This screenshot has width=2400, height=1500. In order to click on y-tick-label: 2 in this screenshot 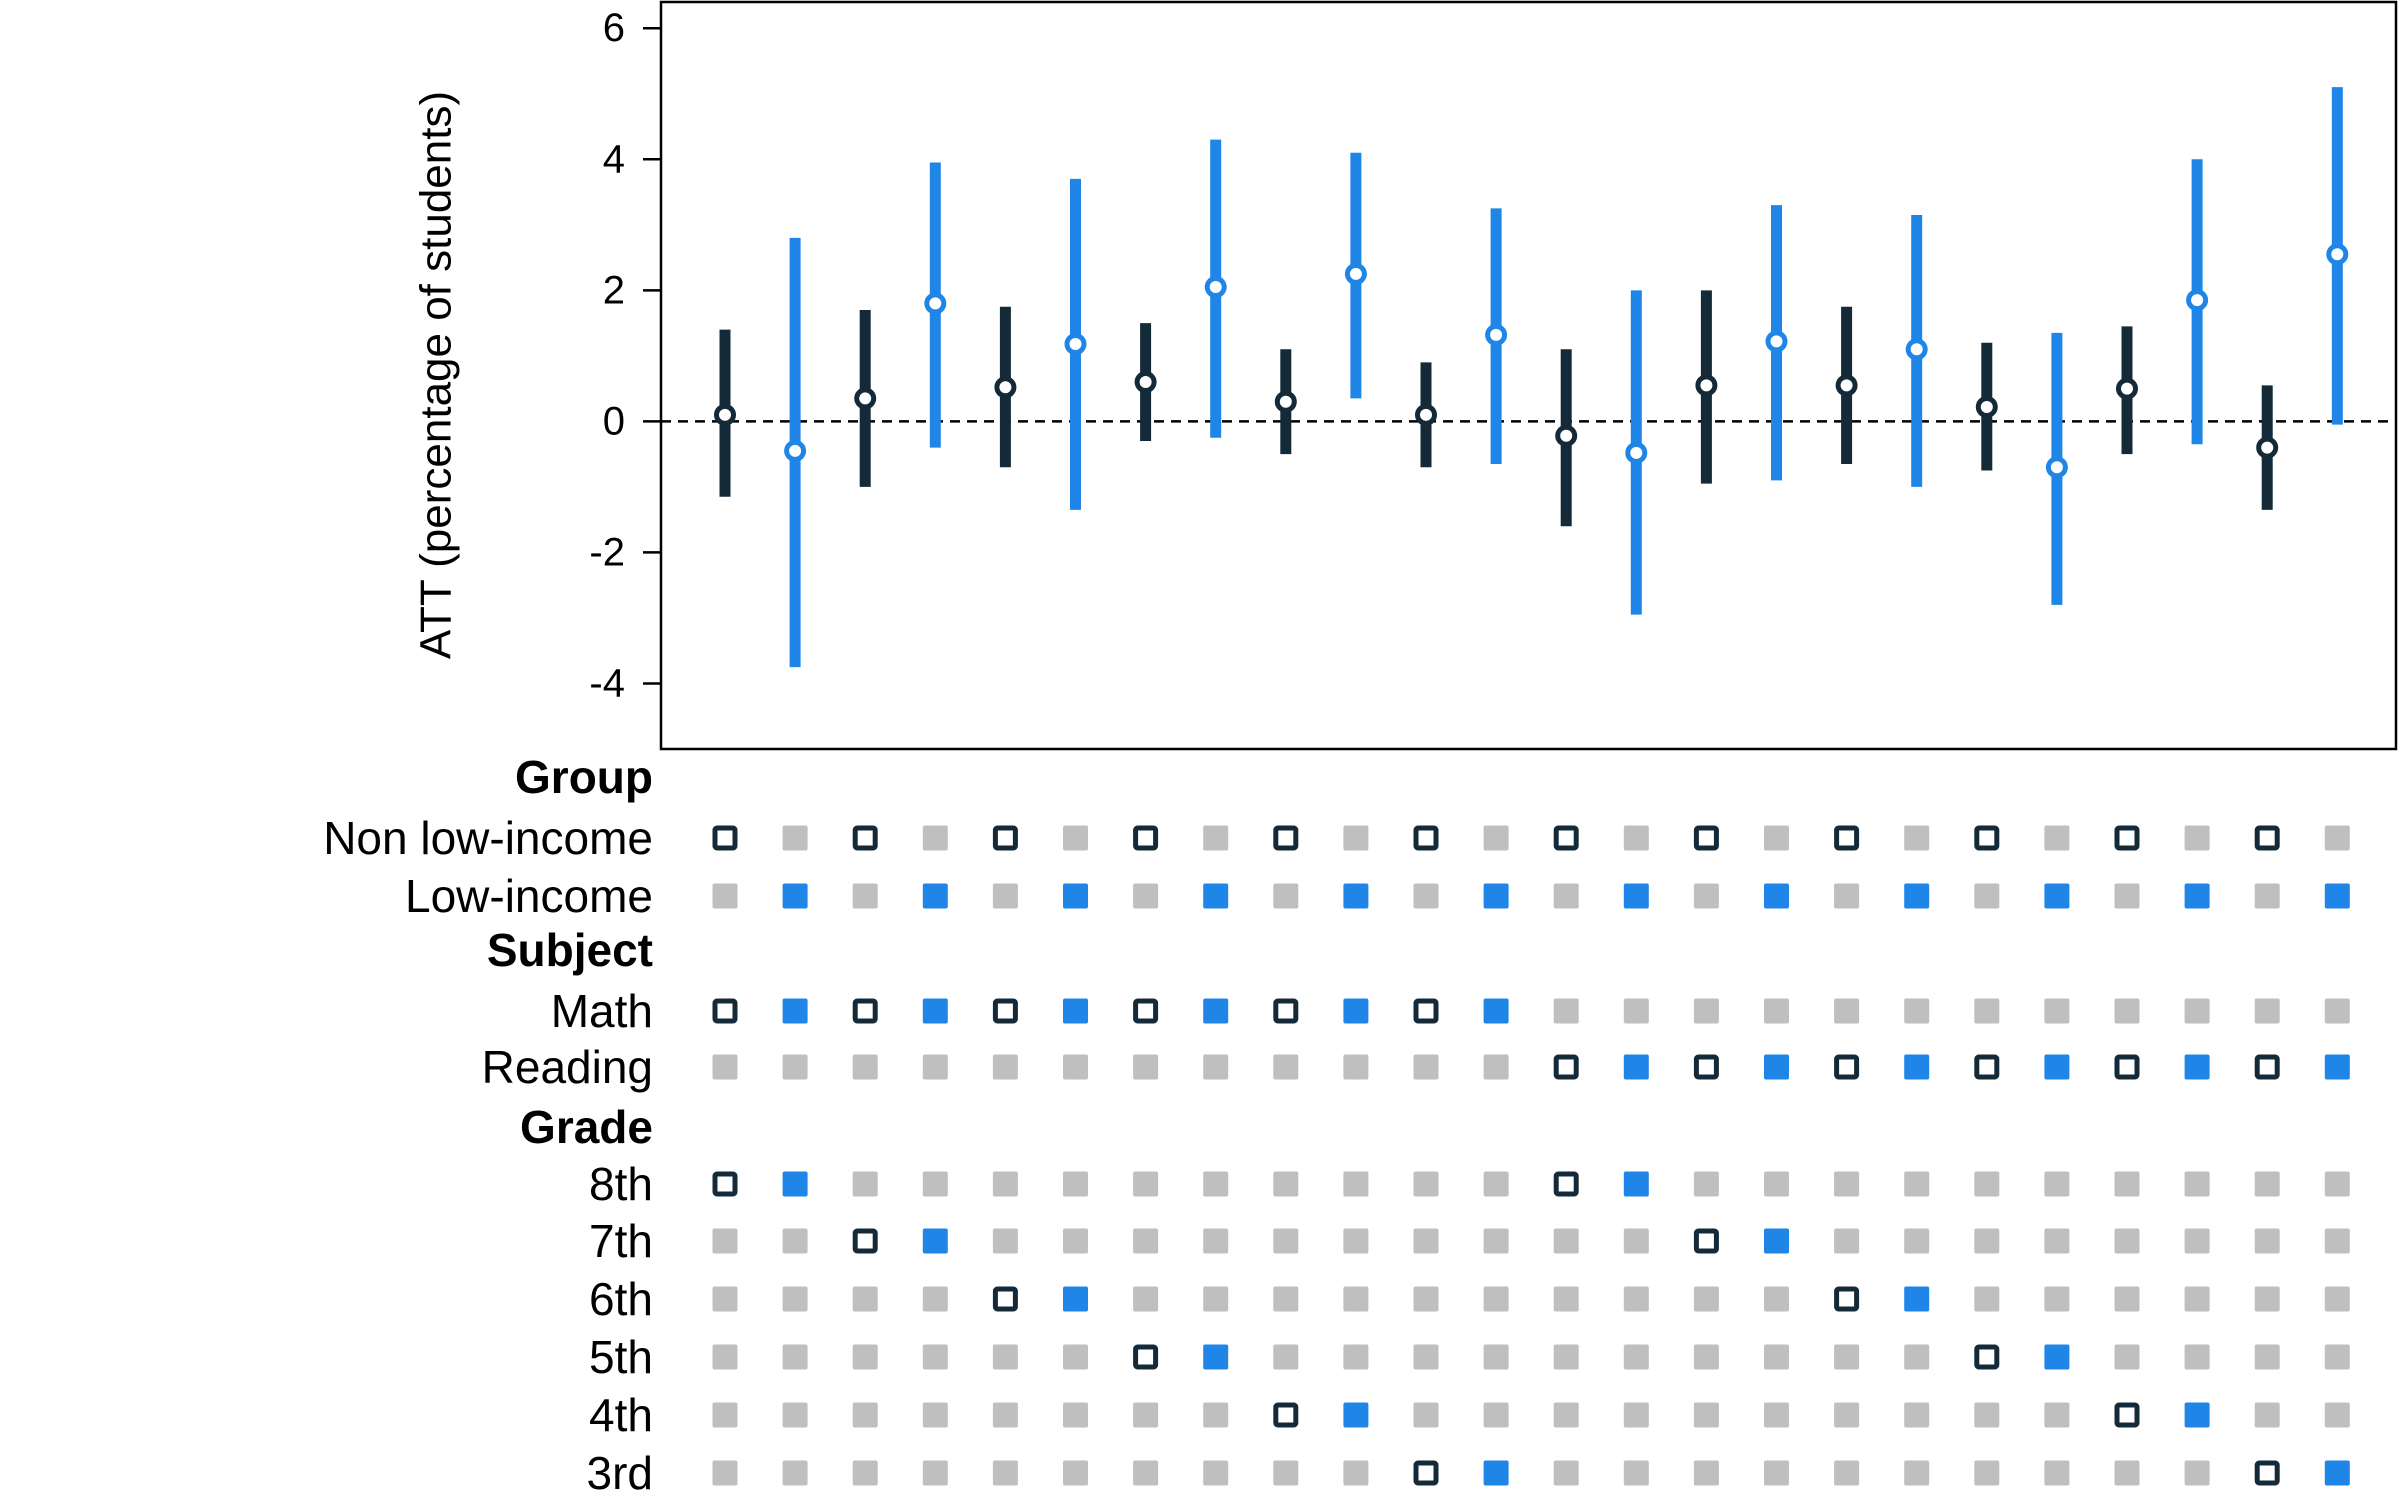, I will do `click(614, 290)`.